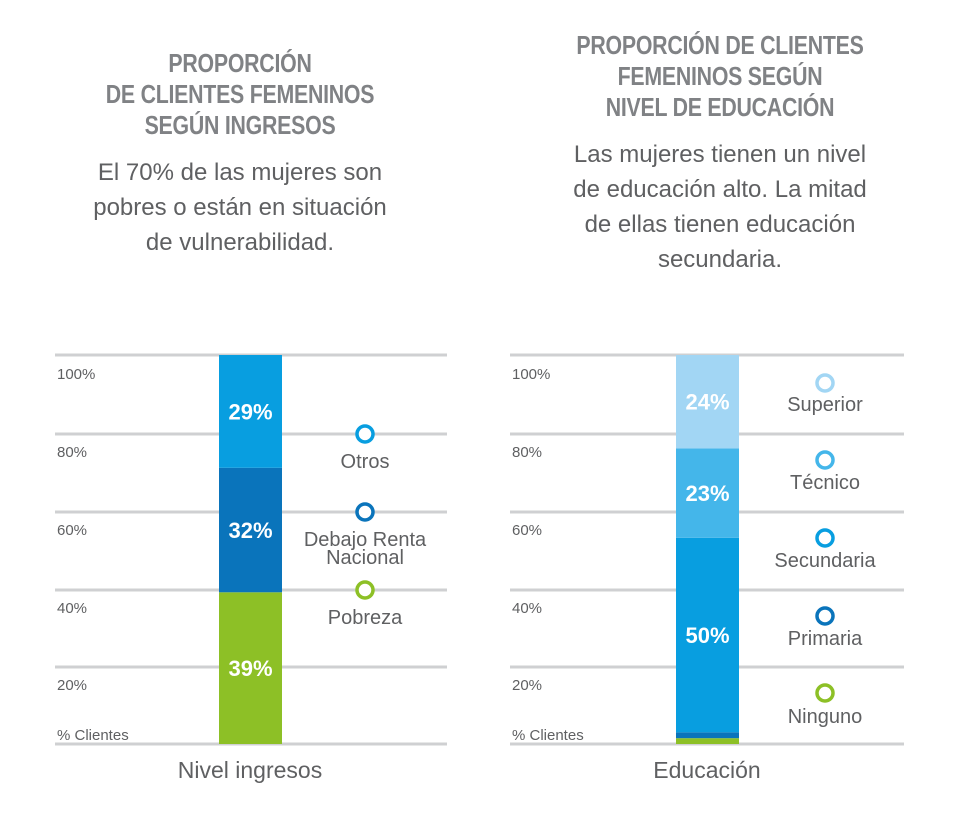  I want to click on title-line: SEGÚN INGRESOS, so click(240, 125).